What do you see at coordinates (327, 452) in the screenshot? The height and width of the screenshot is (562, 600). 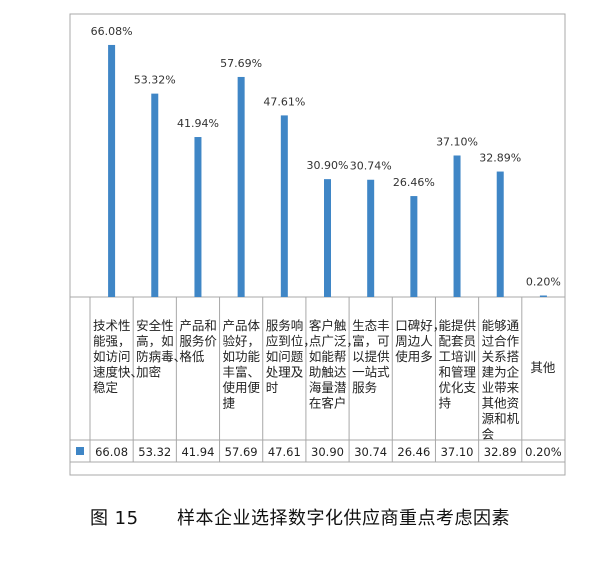 I see `table-value: 30.90` at bounding box center [327, 452].